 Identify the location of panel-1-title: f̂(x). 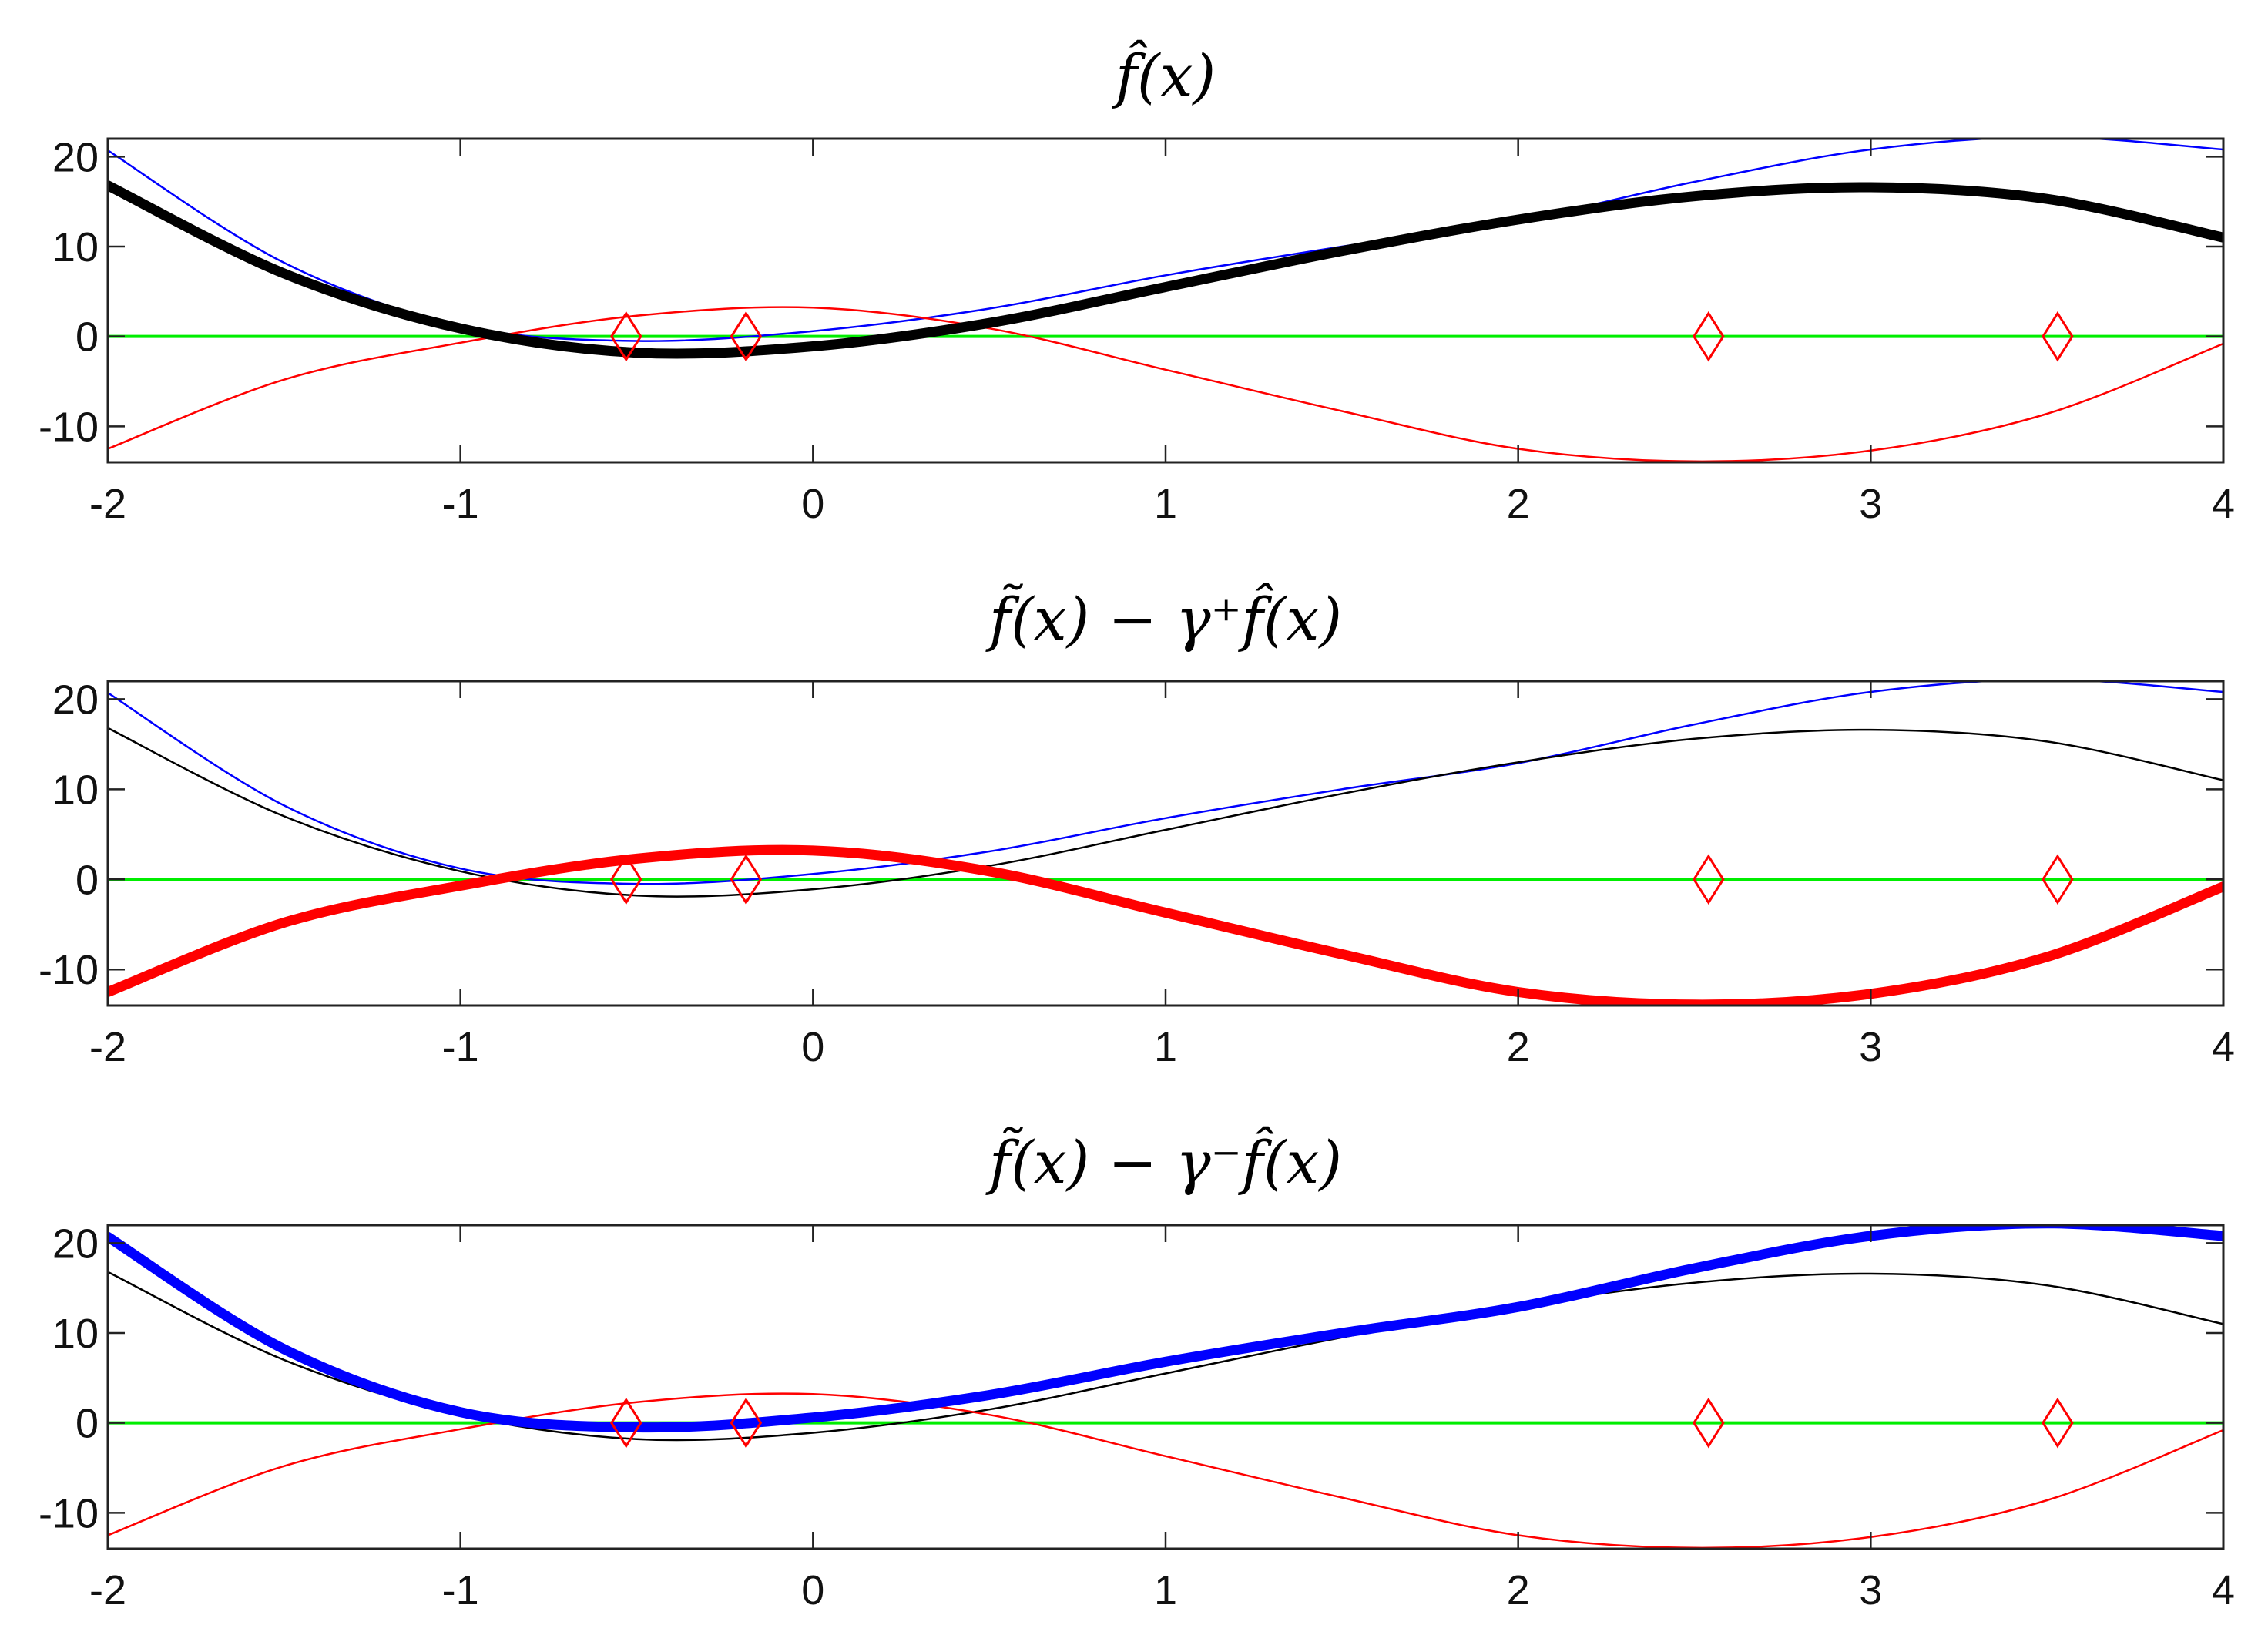
(1164, 75).